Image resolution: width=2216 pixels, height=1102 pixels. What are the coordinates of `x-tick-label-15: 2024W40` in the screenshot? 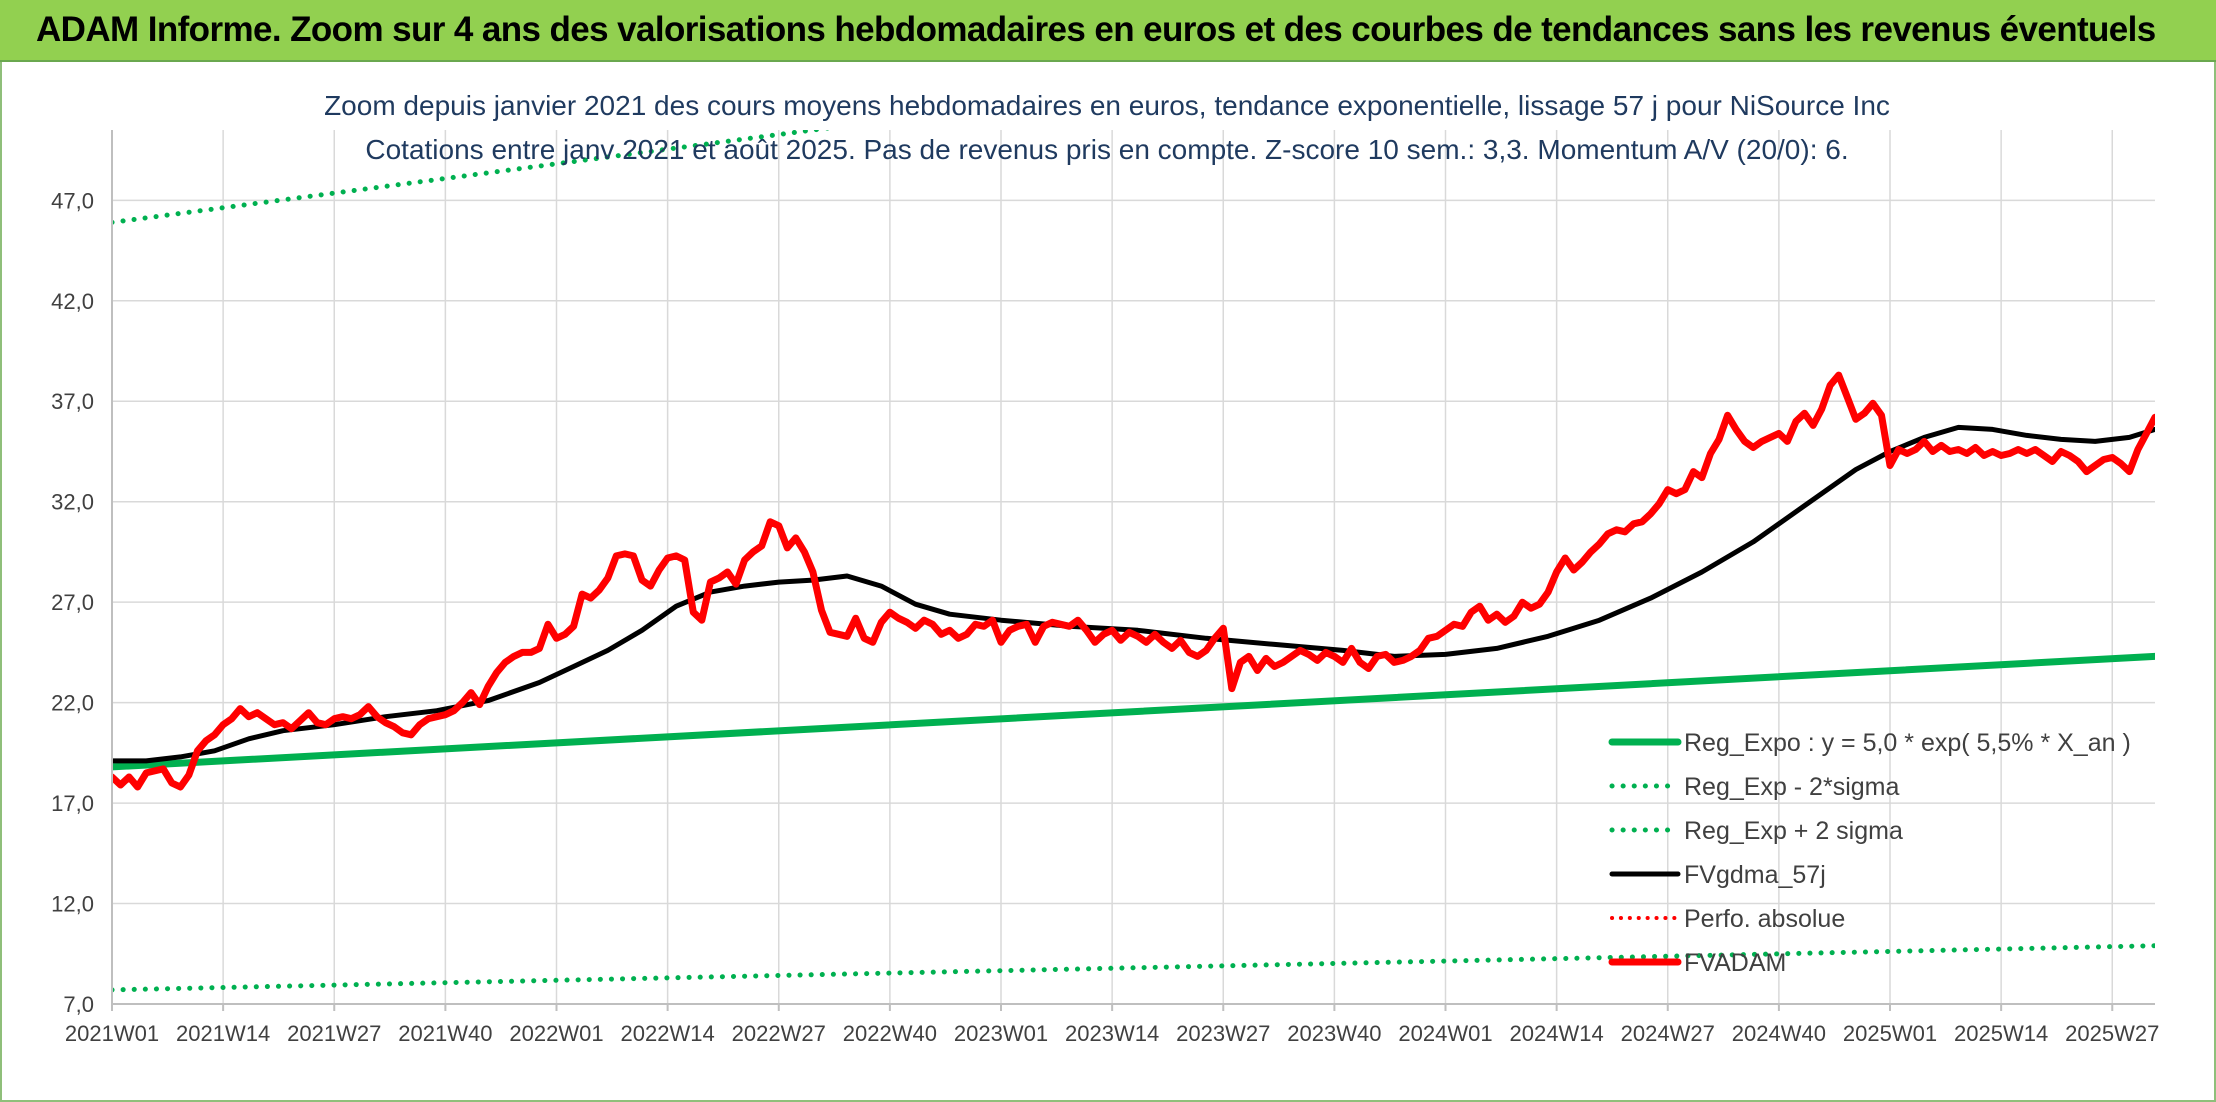 It's located at (1779, 1033).